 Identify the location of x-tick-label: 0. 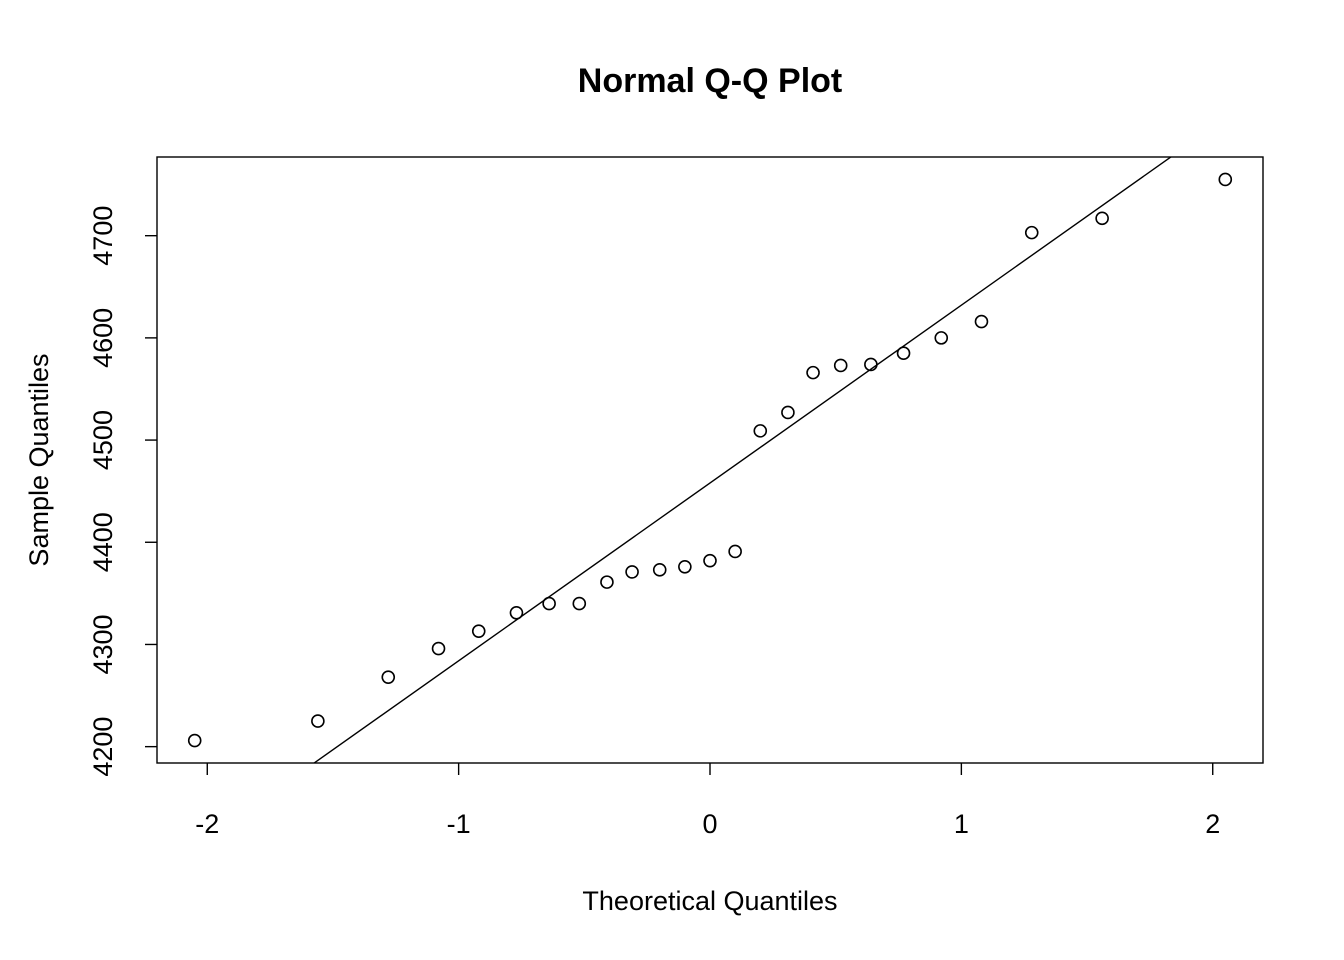
(709, 824).